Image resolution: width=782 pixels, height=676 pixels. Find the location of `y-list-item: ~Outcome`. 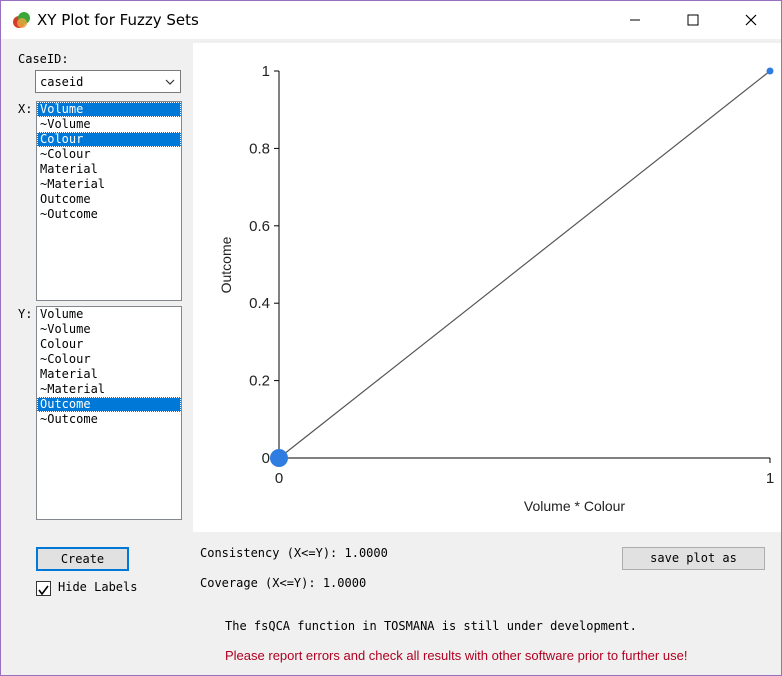

y-list-item: ~Outcome is located at coordinates (69, 419).